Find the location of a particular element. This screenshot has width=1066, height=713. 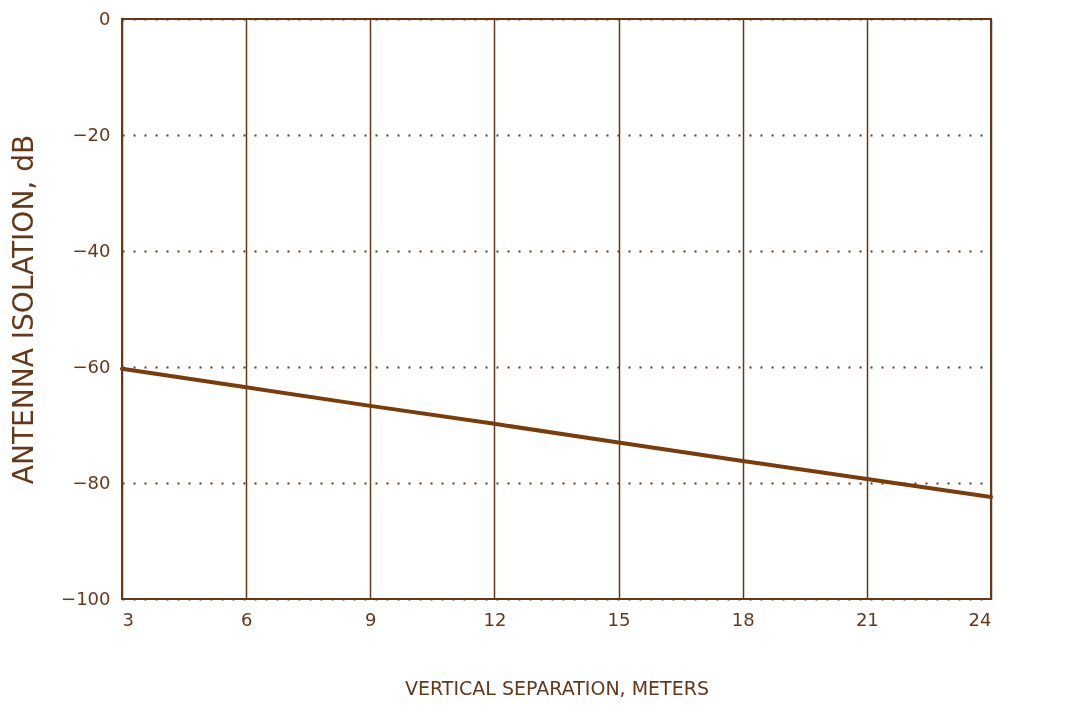

y-tick-label: −100 is located at coordinates (86, 598).